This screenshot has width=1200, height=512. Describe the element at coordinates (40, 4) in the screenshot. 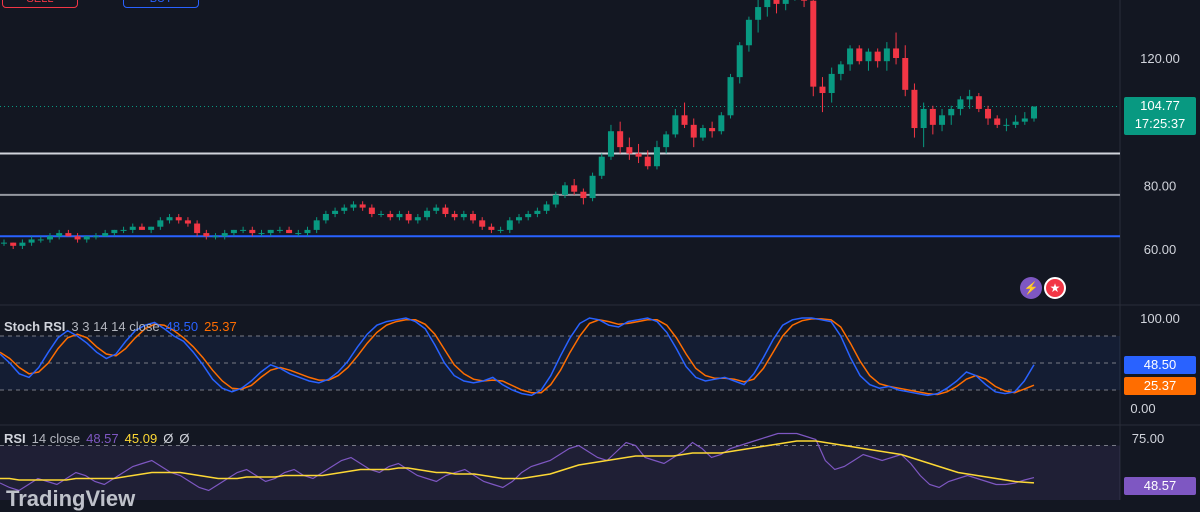

I see `sell-button: SELL` at that location.